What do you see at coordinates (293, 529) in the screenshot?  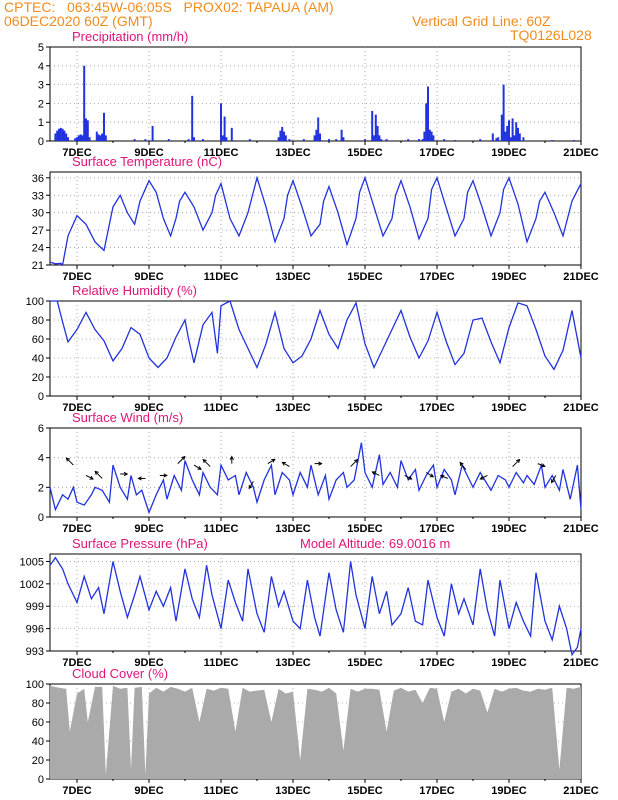 I see `wind-xtick-label: 13DEC` at bounding box center [293, 529].